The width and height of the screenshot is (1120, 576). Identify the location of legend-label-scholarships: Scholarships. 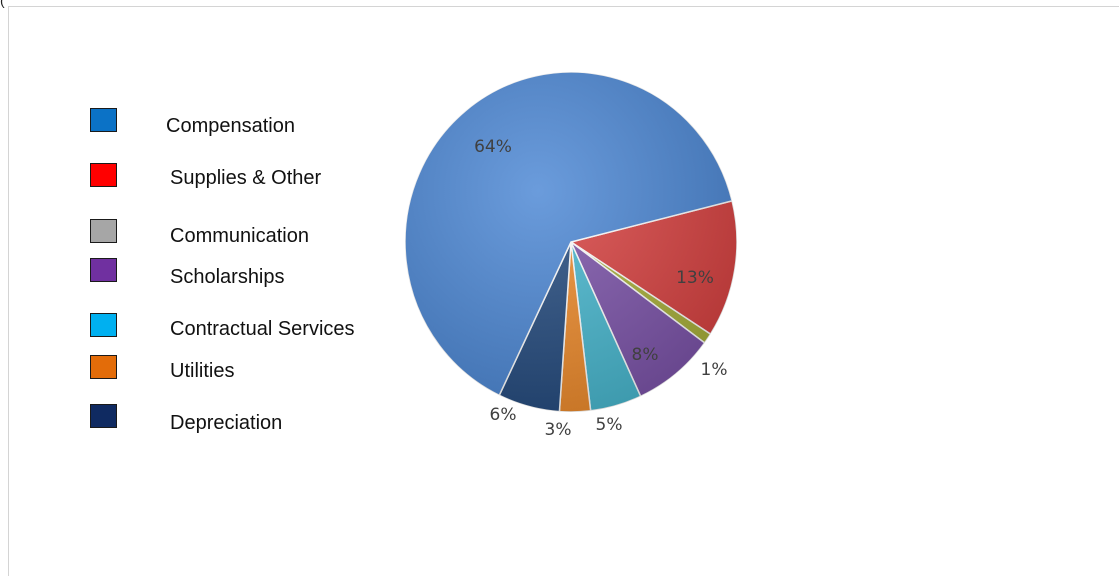
(227, 277).